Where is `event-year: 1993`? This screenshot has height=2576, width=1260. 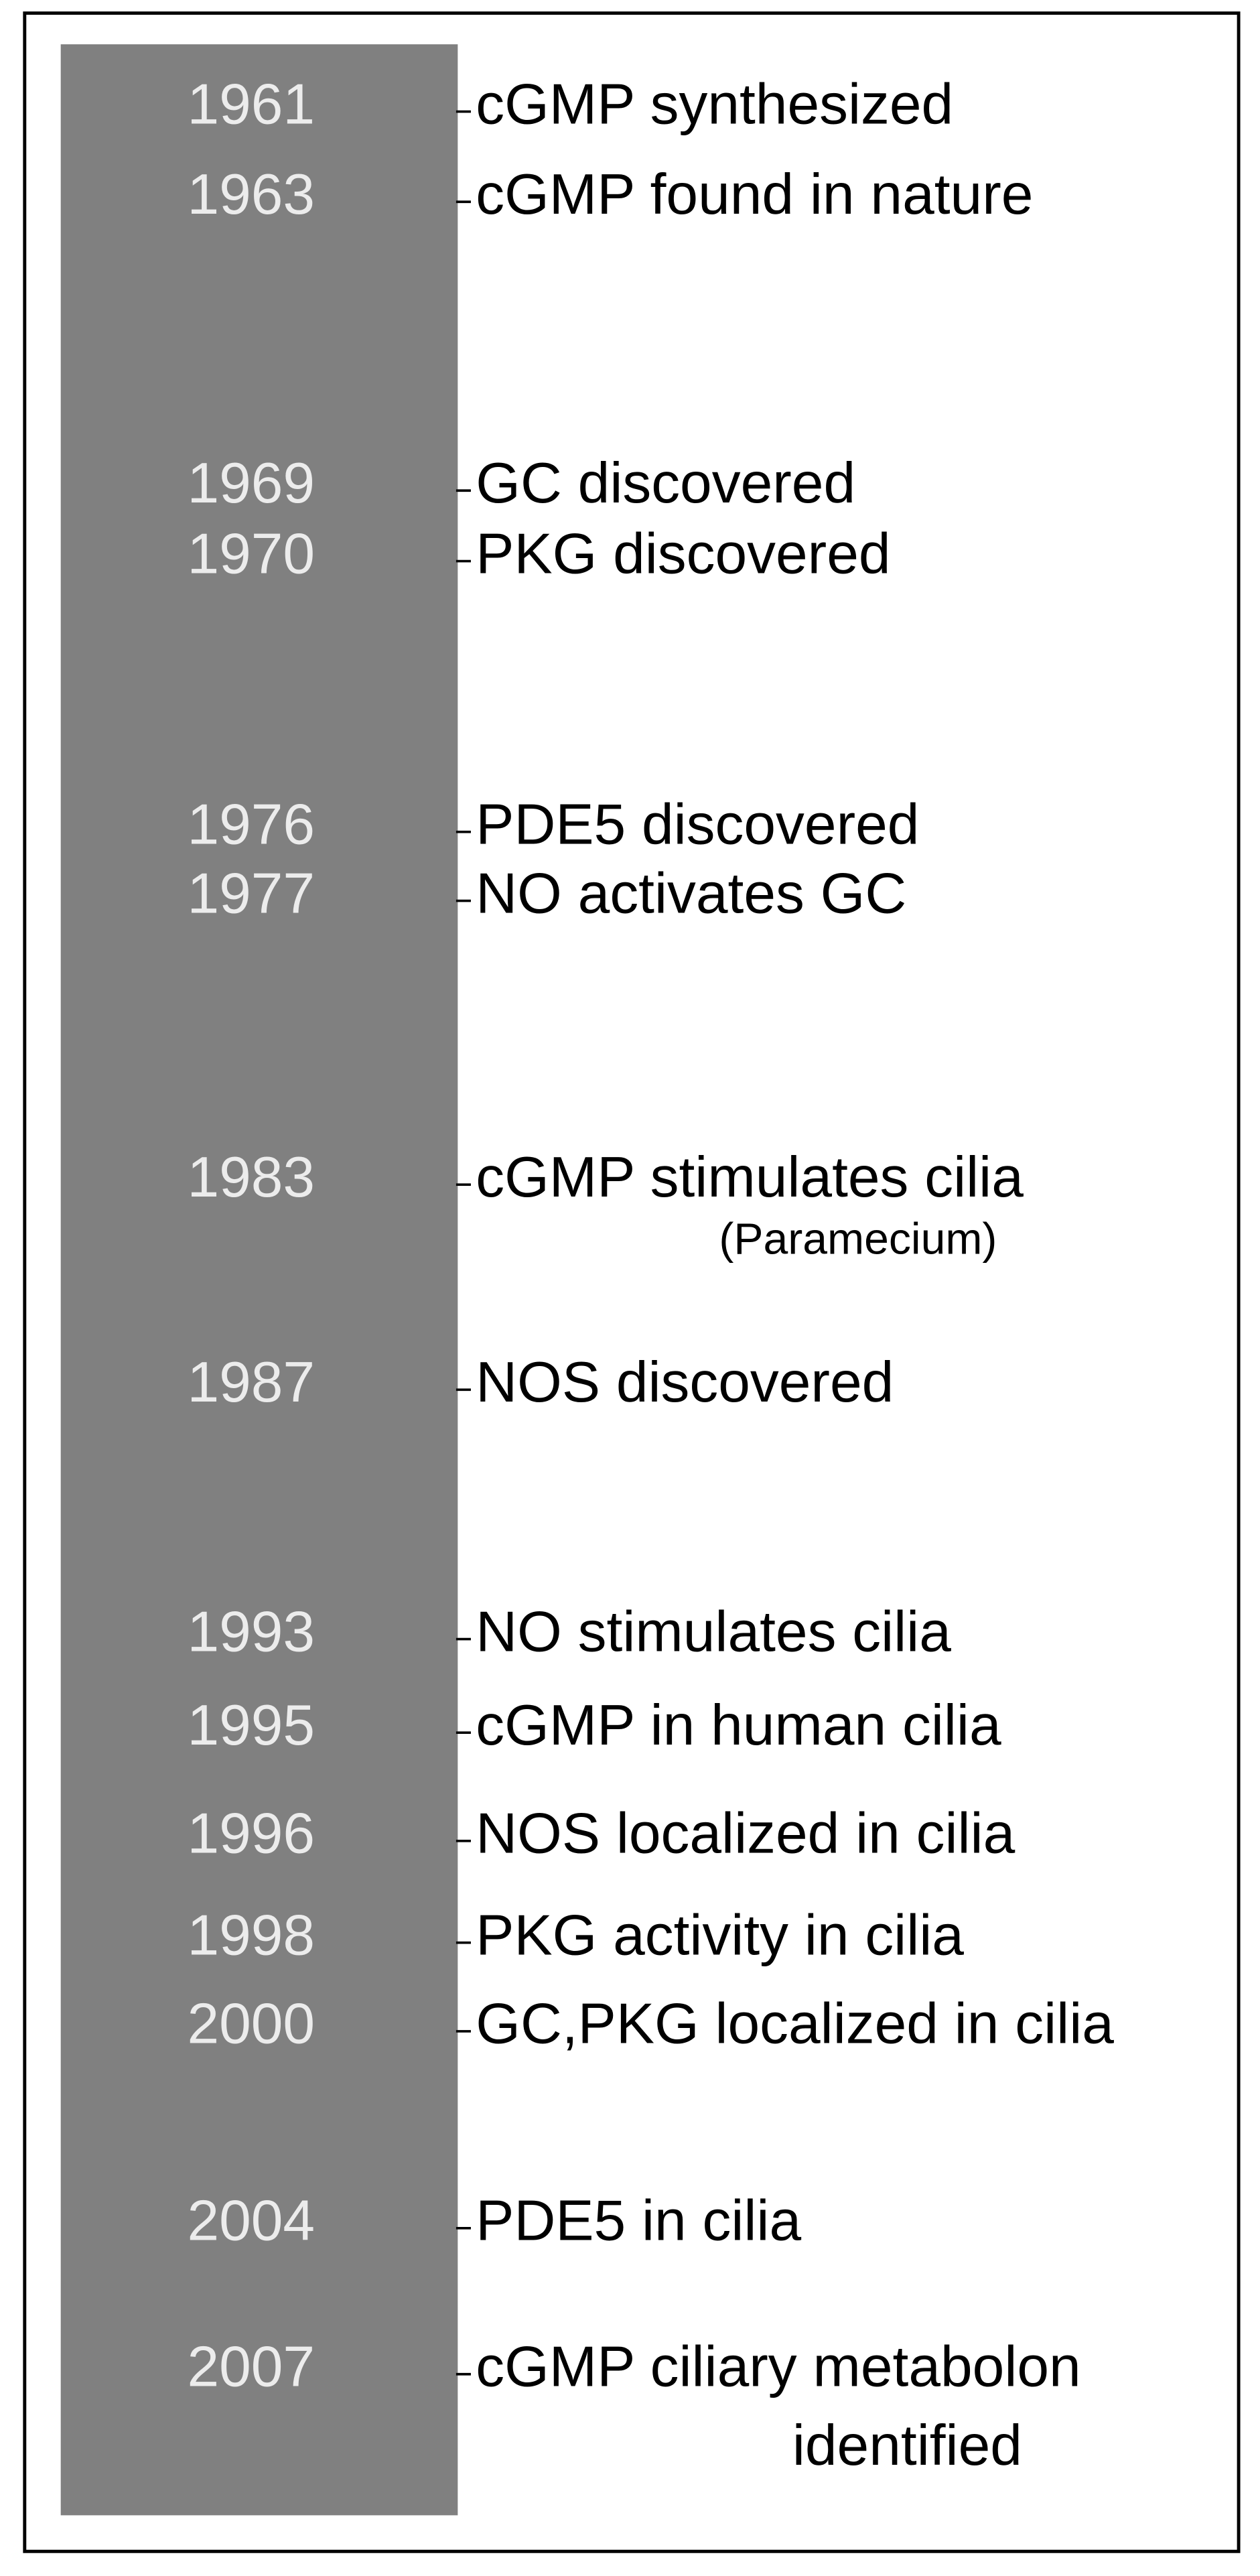
event-year: 1993 is located at coordinates (251, 1631).